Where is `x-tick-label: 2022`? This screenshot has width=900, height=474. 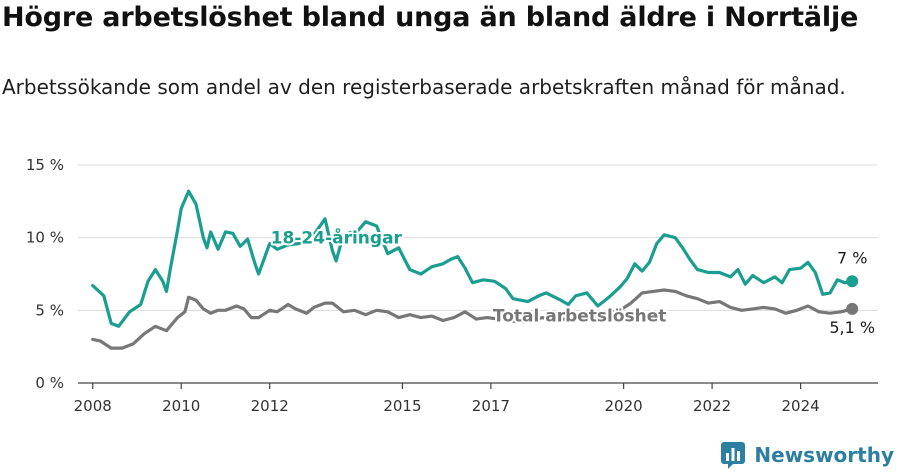 x-tick-label: 2022 is located at coordinates (712, 406).